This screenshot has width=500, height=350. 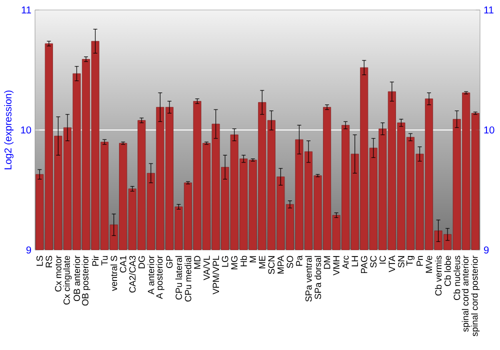 I want to click on x-tick-label: IC, so click(x=382, y=260).